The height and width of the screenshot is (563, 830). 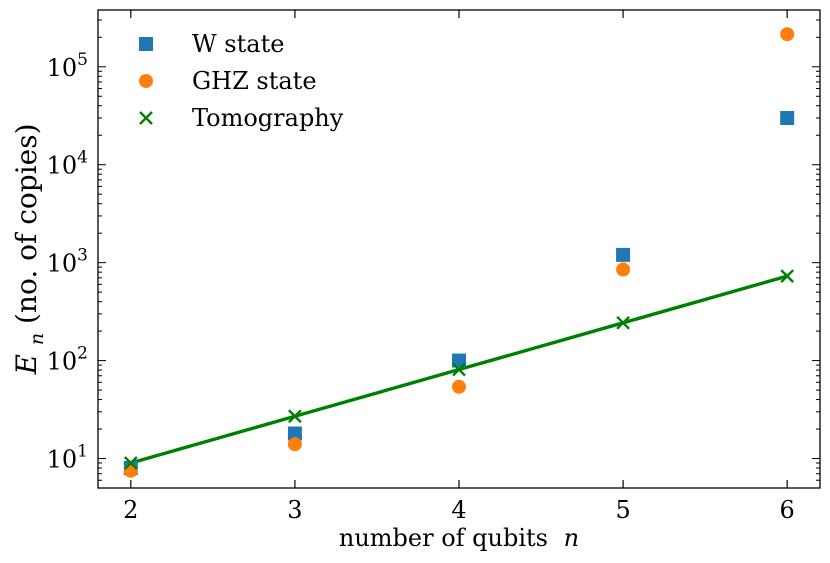 I want to click on x-tick-label: 5, so click(x=622, y=510).